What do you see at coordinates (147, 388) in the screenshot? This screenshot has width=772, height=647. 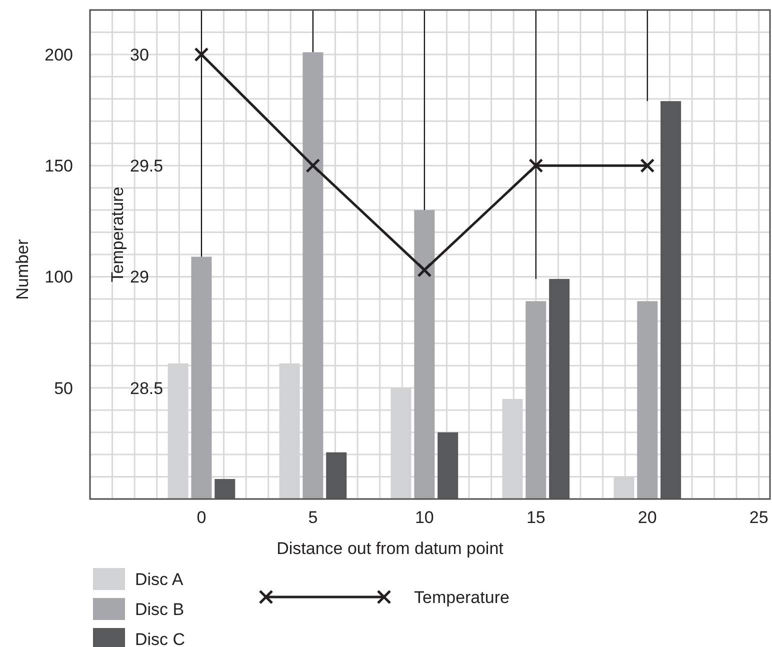 I see `y2-tick-label: 28.5` at bounding box center [147, 388].